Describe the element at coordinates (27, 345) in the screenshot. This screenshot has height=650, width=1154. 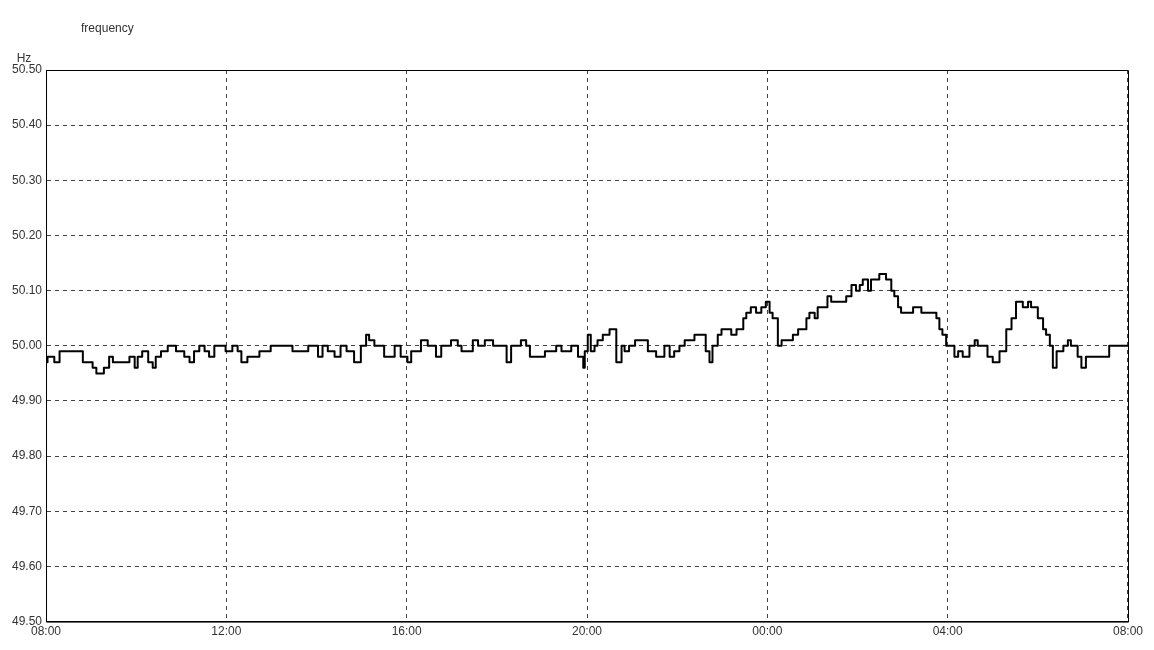
I see `y-tick-label: 50.00` at that location.